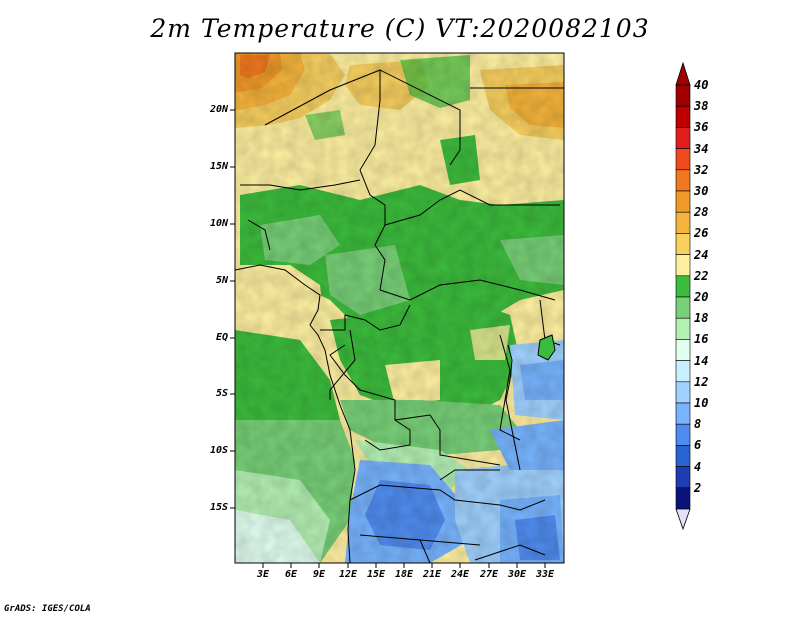  What do you see at coordinates (319, 574) in the screenshot?
I see `lon-label: 9E` at bounding box center [319, 574].